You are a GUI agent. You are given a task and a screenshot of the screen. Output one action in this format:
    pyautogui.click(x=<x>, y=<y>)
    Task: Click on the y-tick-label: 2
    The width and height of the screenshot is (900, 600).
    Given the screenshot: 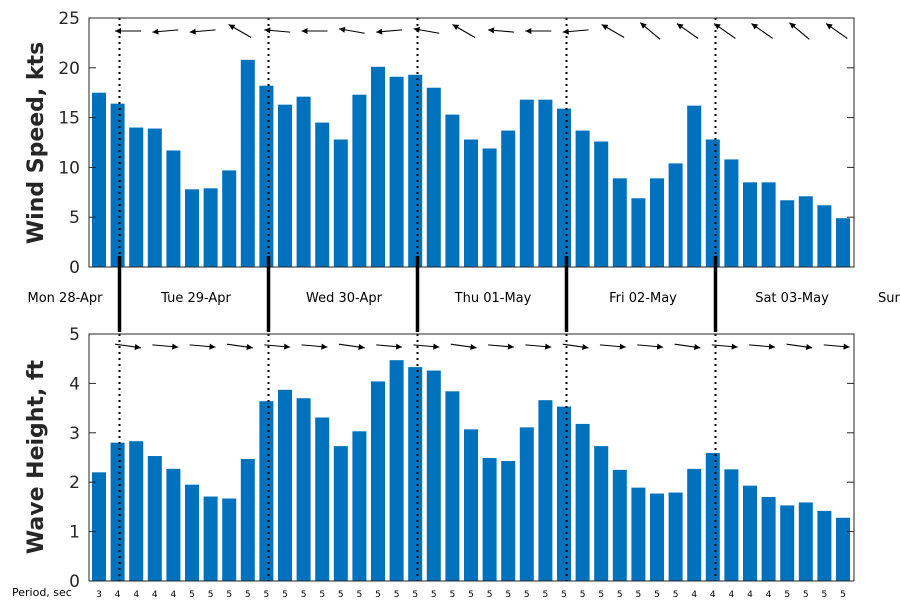 What is the action you would take?
    pyautogui.click(x=74, y=483)
    